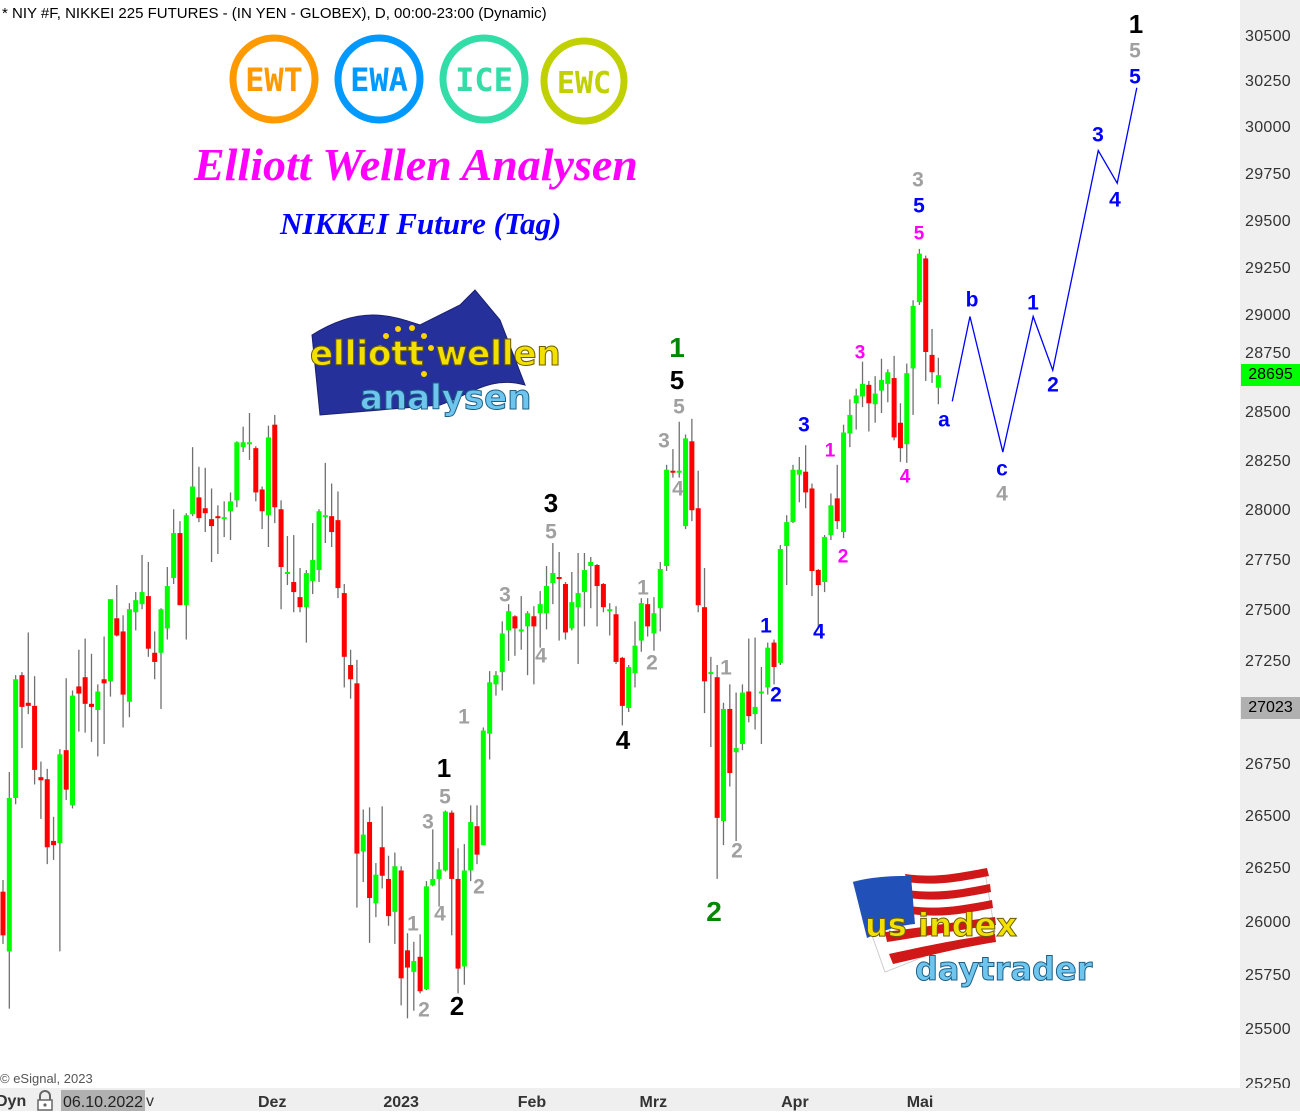 The image size is (1300, 1116). What do you see at coordinates (653, 1102) in the screenshot?
I see `x-tick-label: Mrz` at bounding box center [653, 1102].